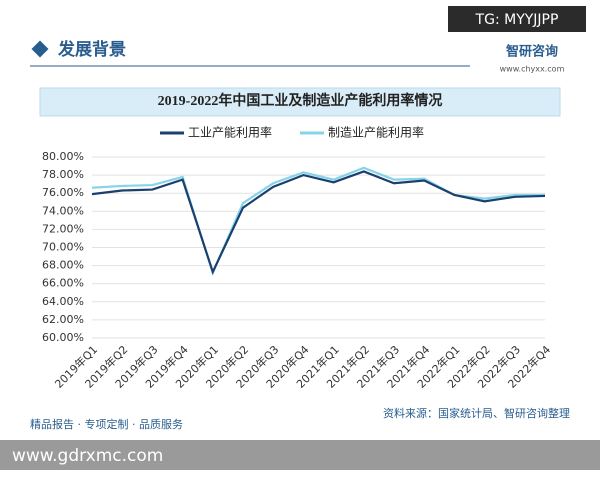 The height and width of the screenshot is (480, 600). I want to click on slogan: 精品报告 · 专项定制 · 品质服务, so click(106, 424).